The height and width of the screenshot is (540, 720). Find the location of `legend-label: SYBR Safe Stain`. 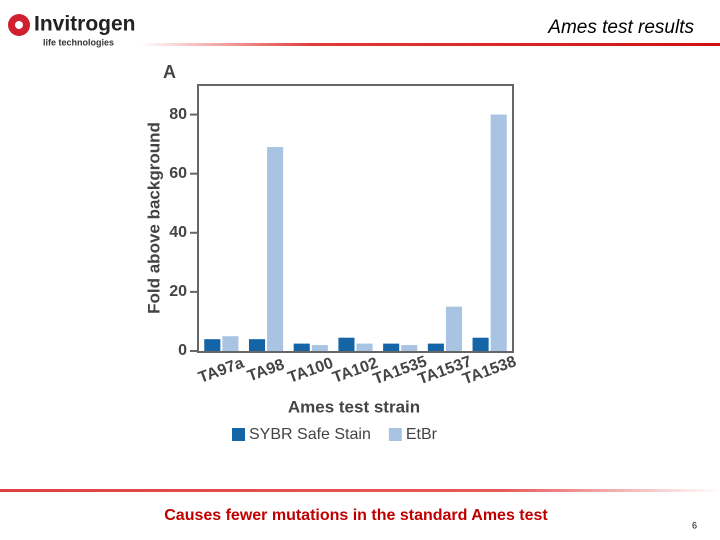

legend-label: SYBR Safe Stain is located at coordinates (310, 434).